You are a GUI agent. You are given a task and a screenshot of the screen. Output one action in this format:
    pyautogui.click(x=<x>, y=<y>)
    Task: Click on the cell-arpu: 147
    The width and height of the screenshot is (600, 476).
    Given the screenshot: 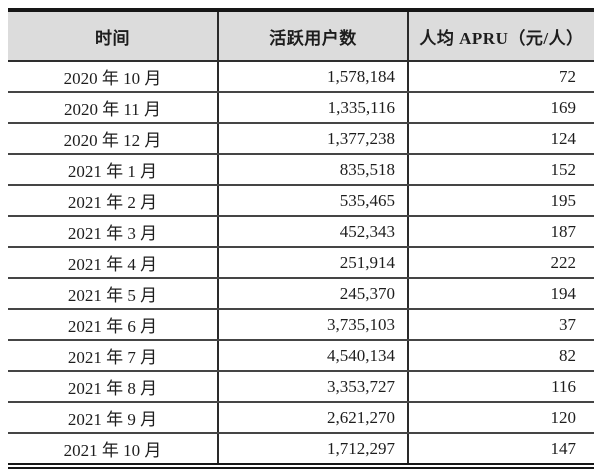 What is the action you would take?
    pyautogui.click(x=501, y=449)
    